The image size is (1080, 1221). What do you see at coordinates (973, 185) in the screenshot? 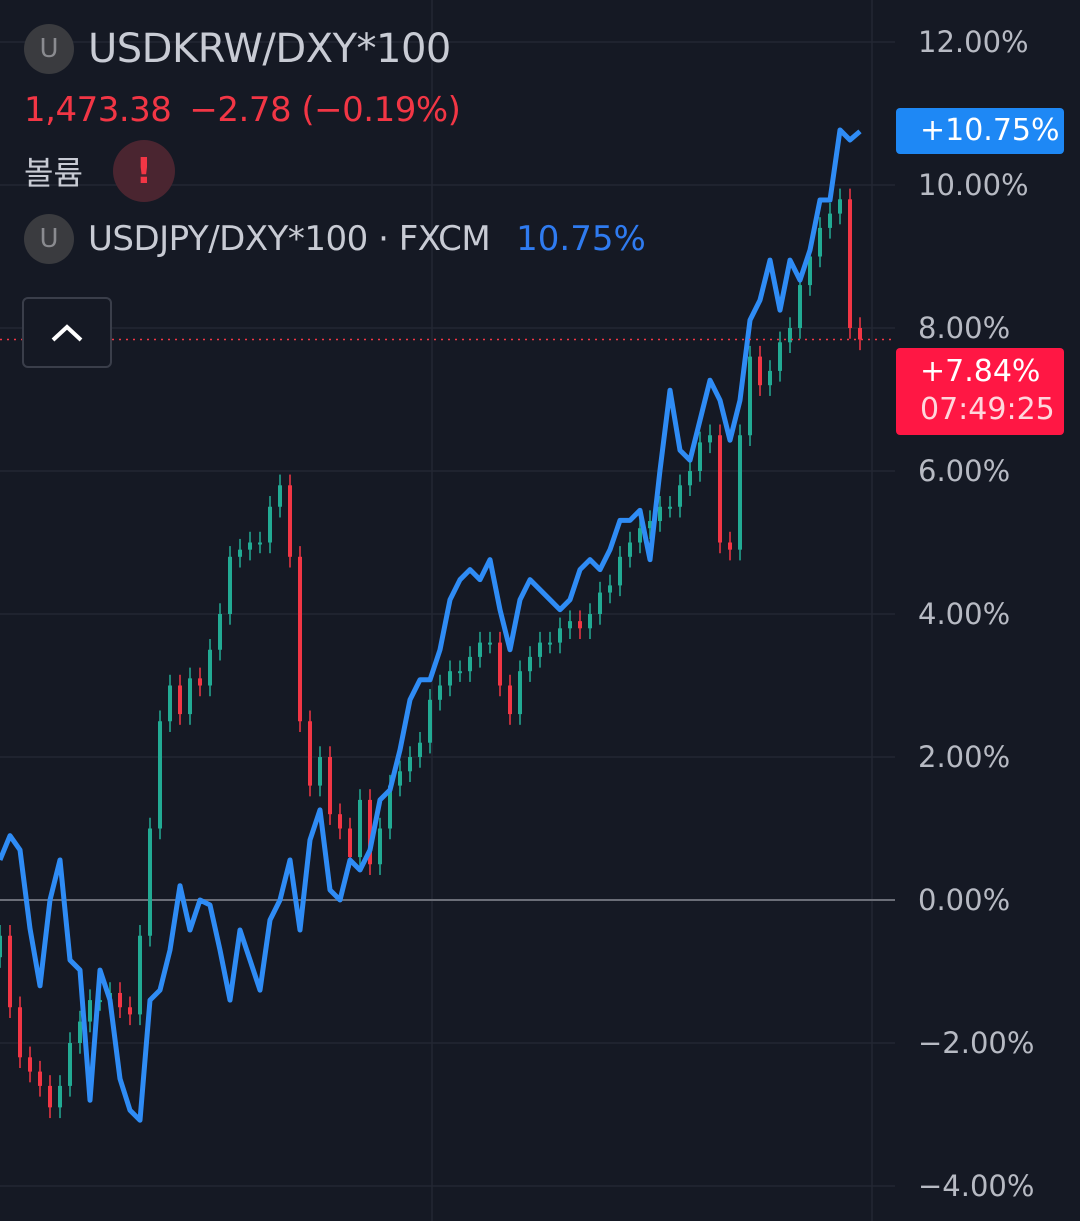
I see `y-tick-label: 10.00%` at bounding box center [973, 185].